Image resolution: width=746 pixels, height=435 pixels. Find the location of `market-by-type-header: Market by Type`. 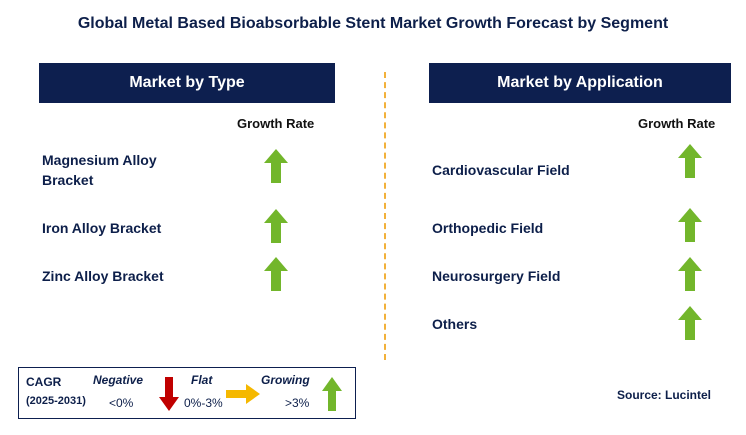

market-by-type-header: Market by Type is located at coordinates (187, 83).